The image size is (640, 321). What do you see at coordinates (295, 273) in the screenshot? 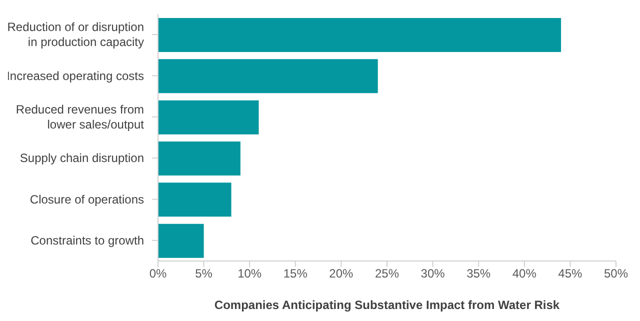
I see `x-tick-label: 15%` at bounding box center [295, 273].